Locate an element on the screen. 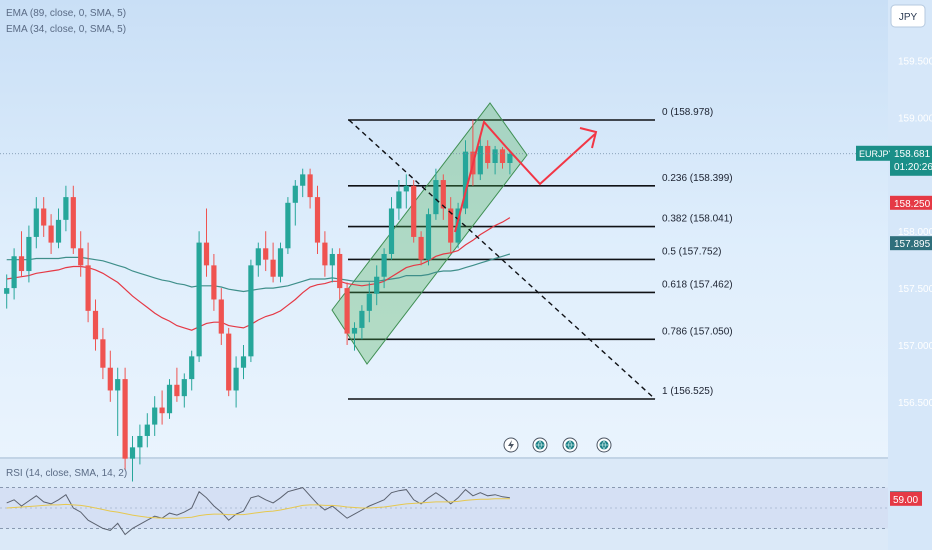  rsi-ma-line is located at coordinates (258, 508).